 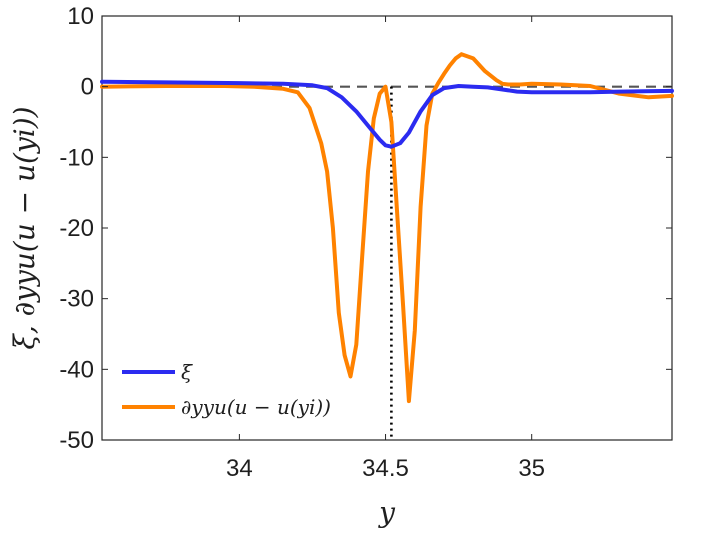 I want to click on y-tick-label: -20, so click(x=76, y=228).